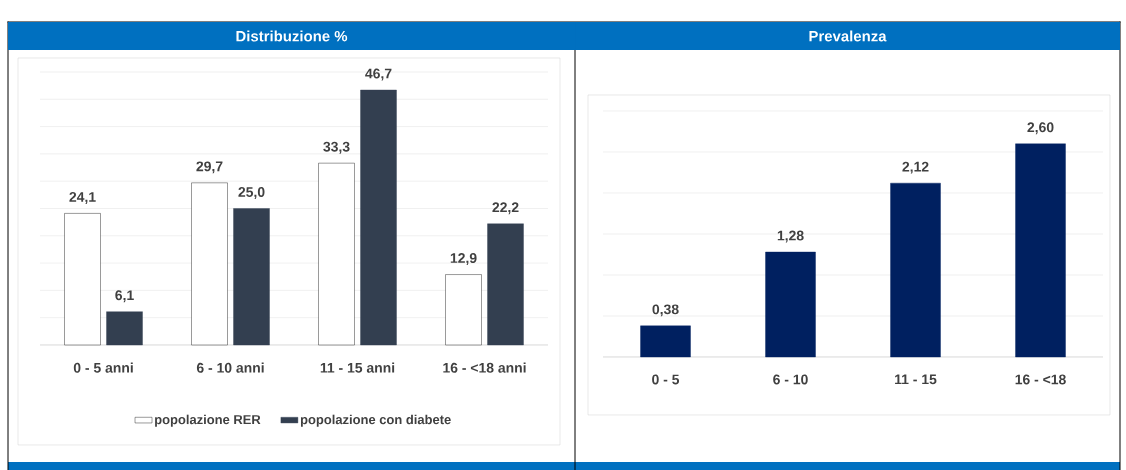 The height and width of the screenshot is (470, 1126). Describe the element at coordinates (230, 367) in the screenshot. I see `x-tick-label: 6 - 10 anni` at that location.